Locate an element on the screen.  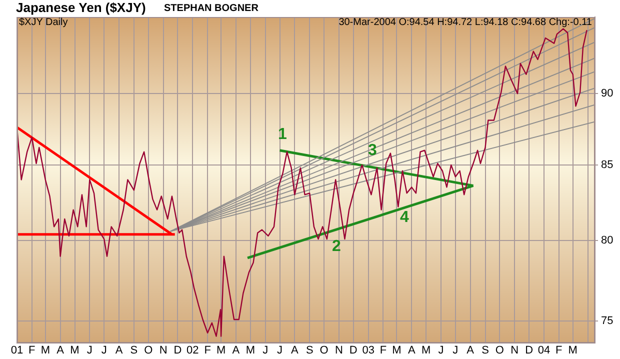
chart-subtitle: STEPHAN BOGNER is located at coordinates (211, 8).